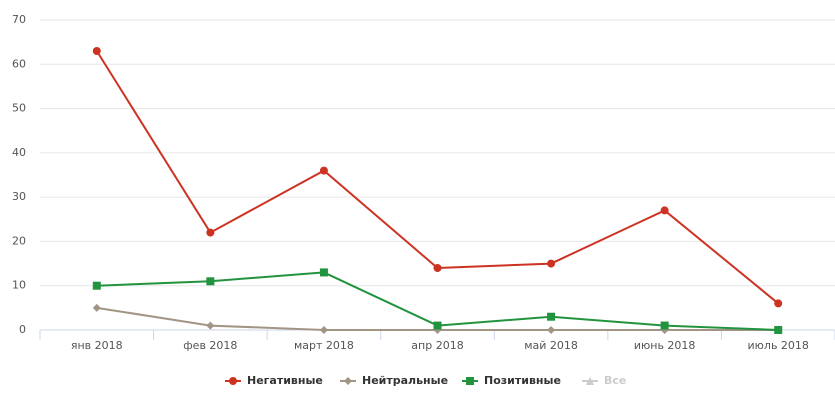 The image size is (835, 403). Describe the element at coordinates (97, 345) in the screenshot. I see `x-tick-label: янв 2018` at that location.